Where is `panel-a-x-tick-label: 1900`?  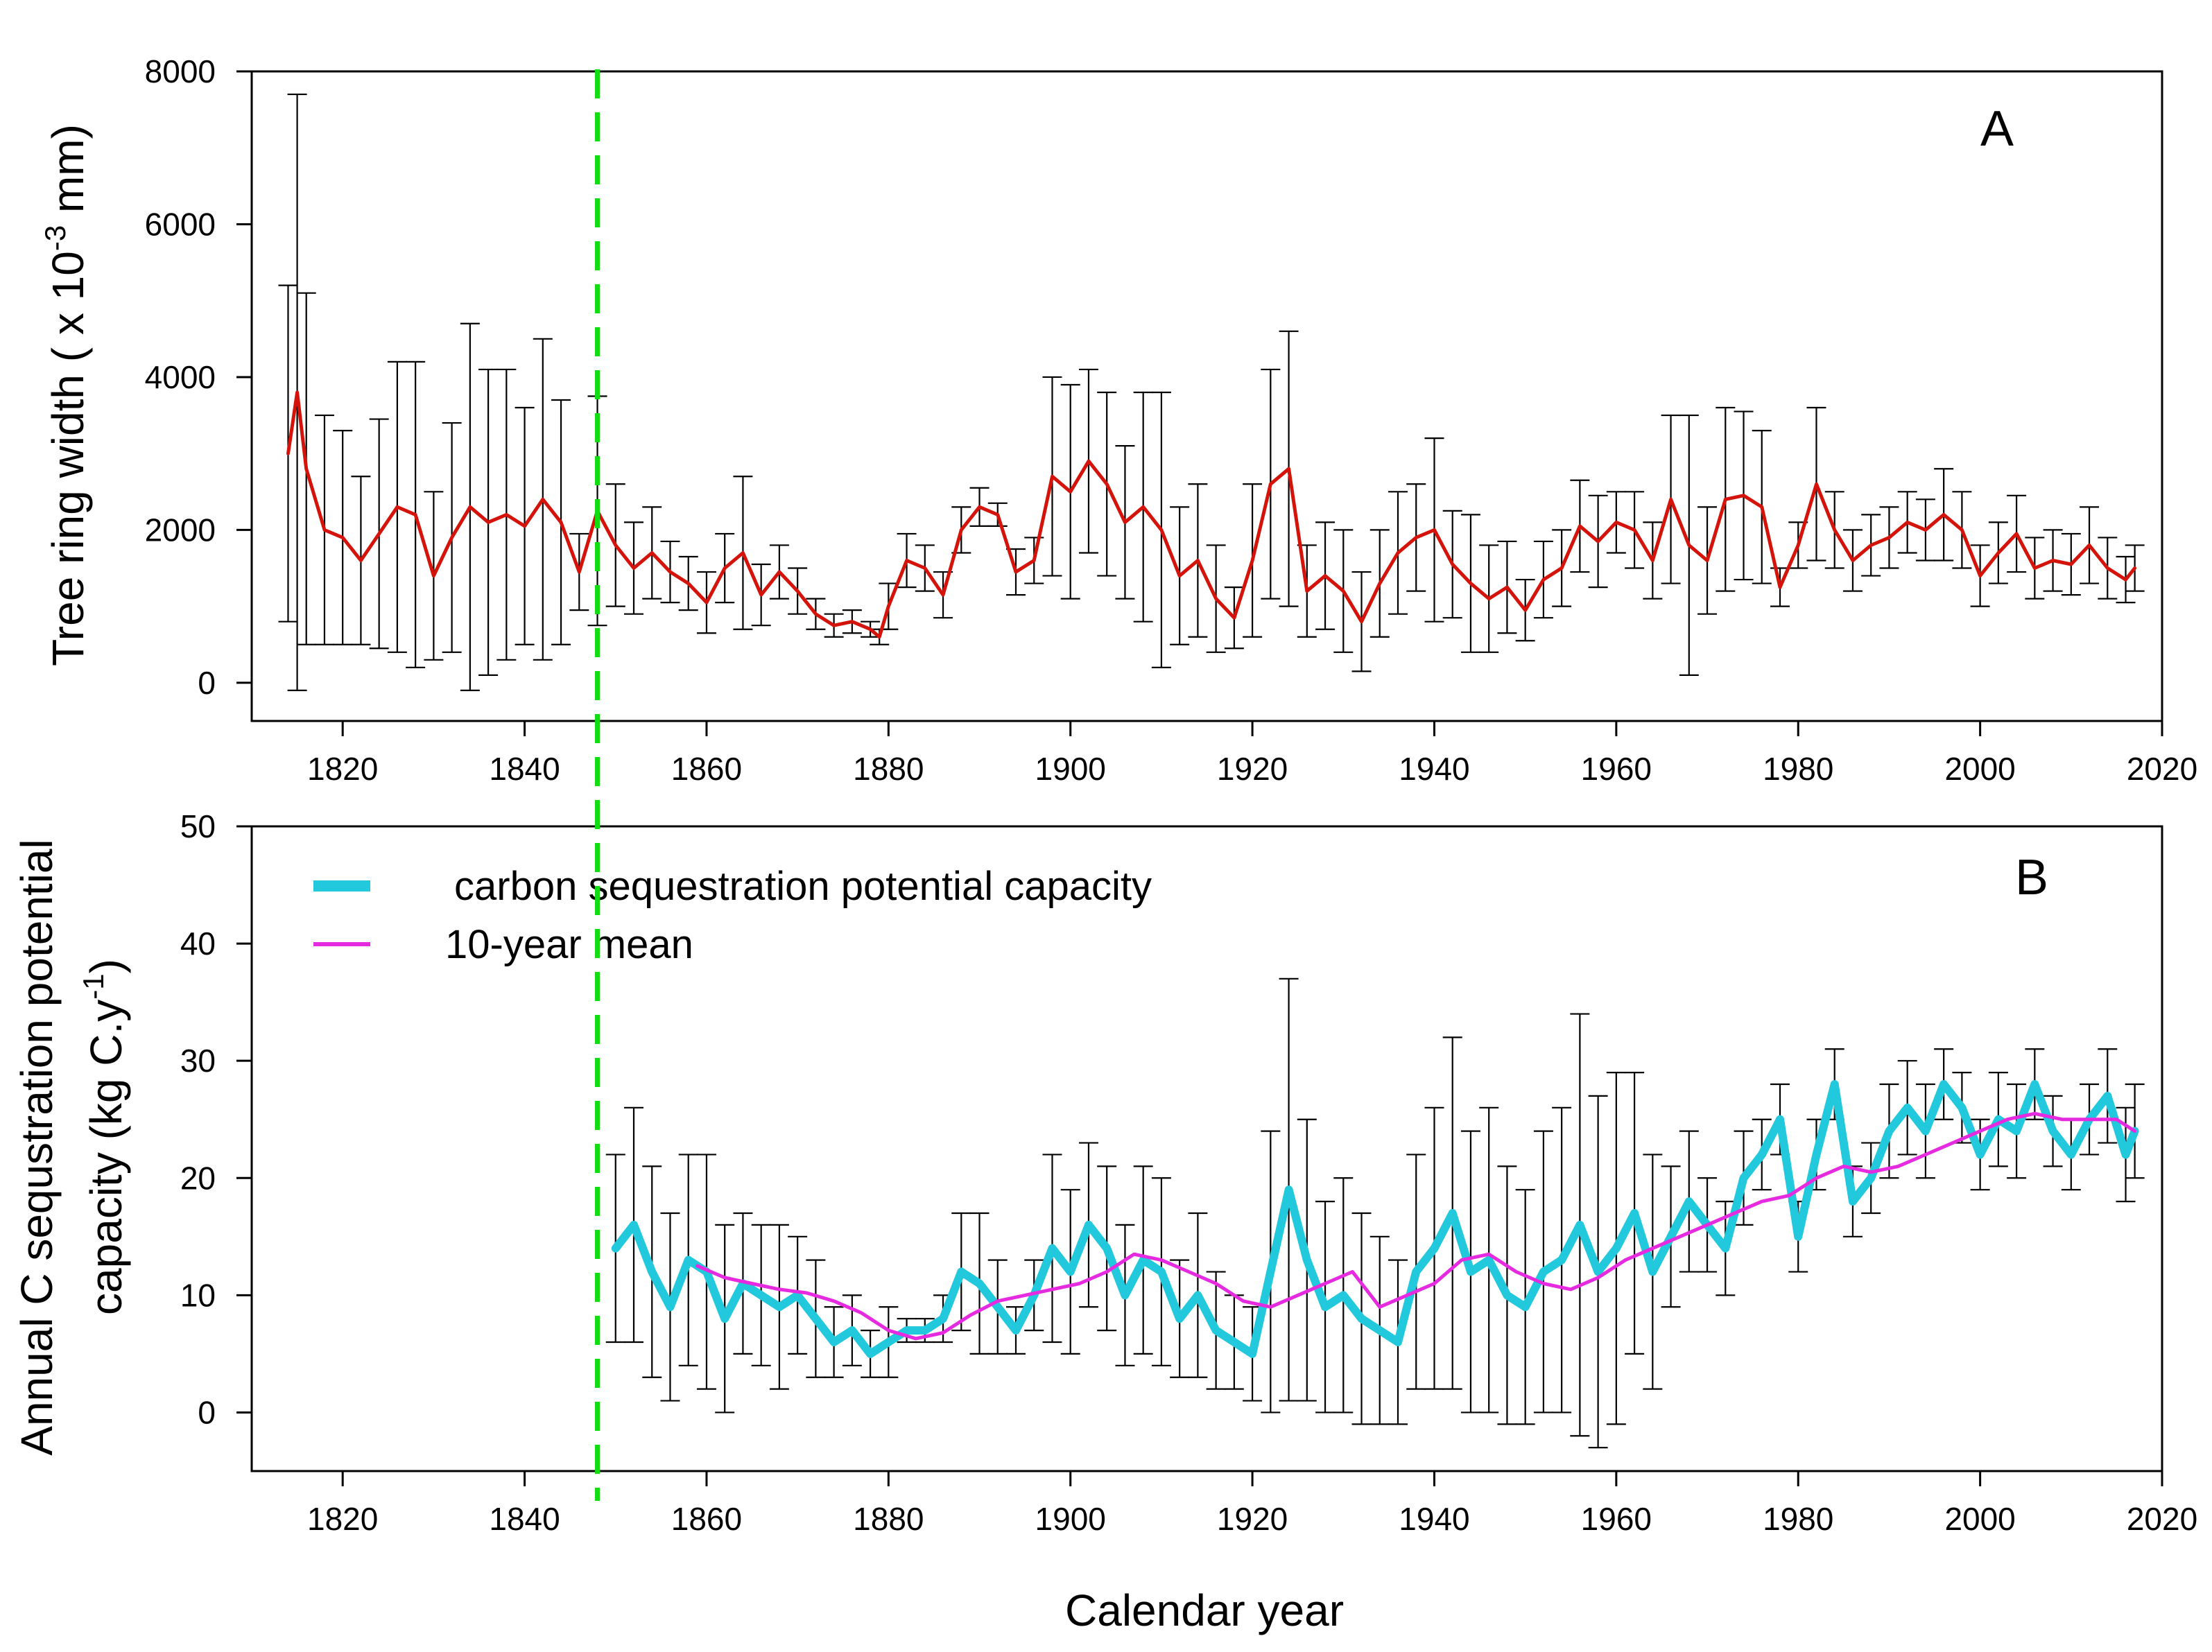
panel-a-x-tick-label: 1900 is located at coordinates (1070, 769).